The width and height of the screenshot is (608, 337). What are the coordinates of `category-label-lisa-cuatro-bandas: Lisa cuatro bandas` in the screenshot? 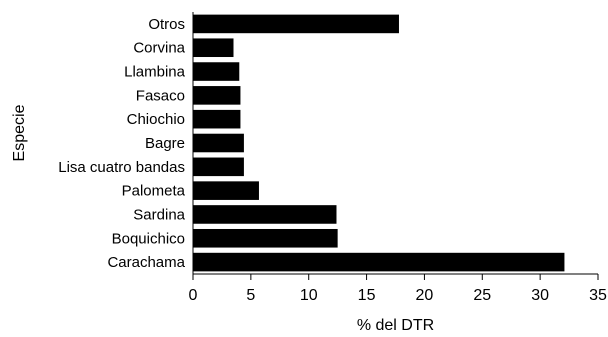 It's located at (121, 167).